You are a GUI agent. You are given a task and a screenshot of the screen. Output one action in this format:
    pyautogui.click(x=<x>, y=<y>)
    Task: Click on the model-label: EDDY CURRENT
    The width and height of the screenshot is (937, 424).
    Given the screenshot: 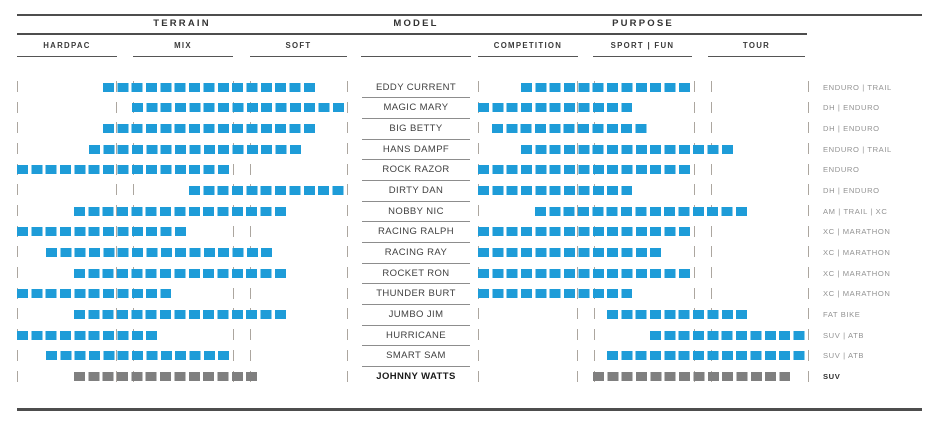 What is the action you would take?
    pyautogui.click(x=416, y=87)
    